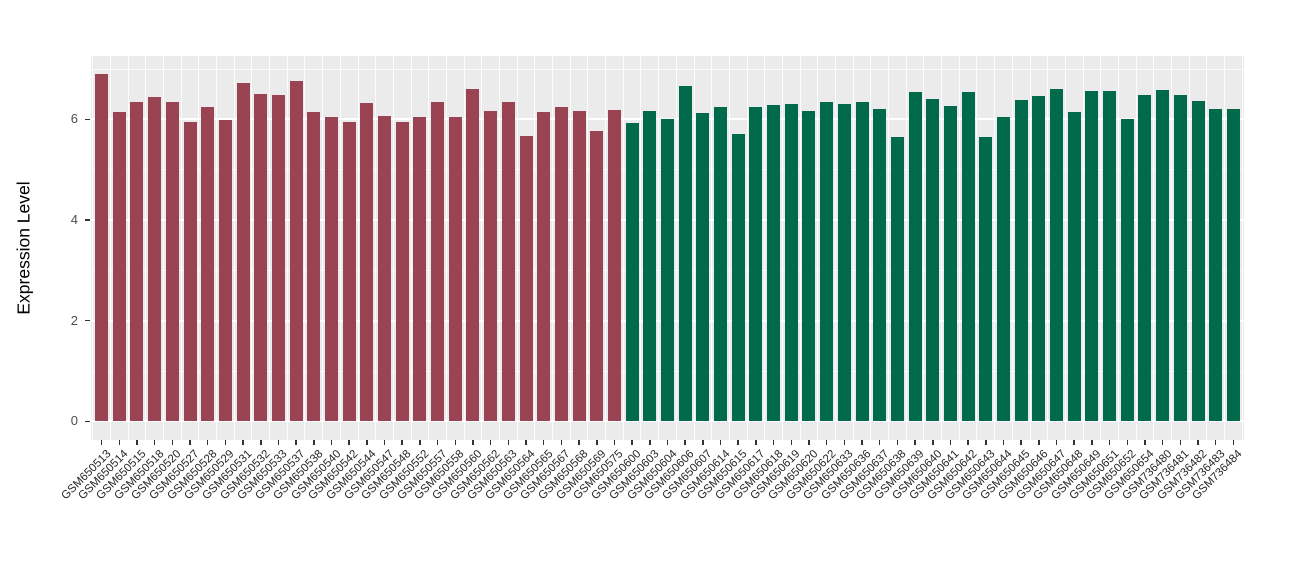 This screenshot has height=580, width=1300. I want to click on minor-gridline, so click(667, 69).